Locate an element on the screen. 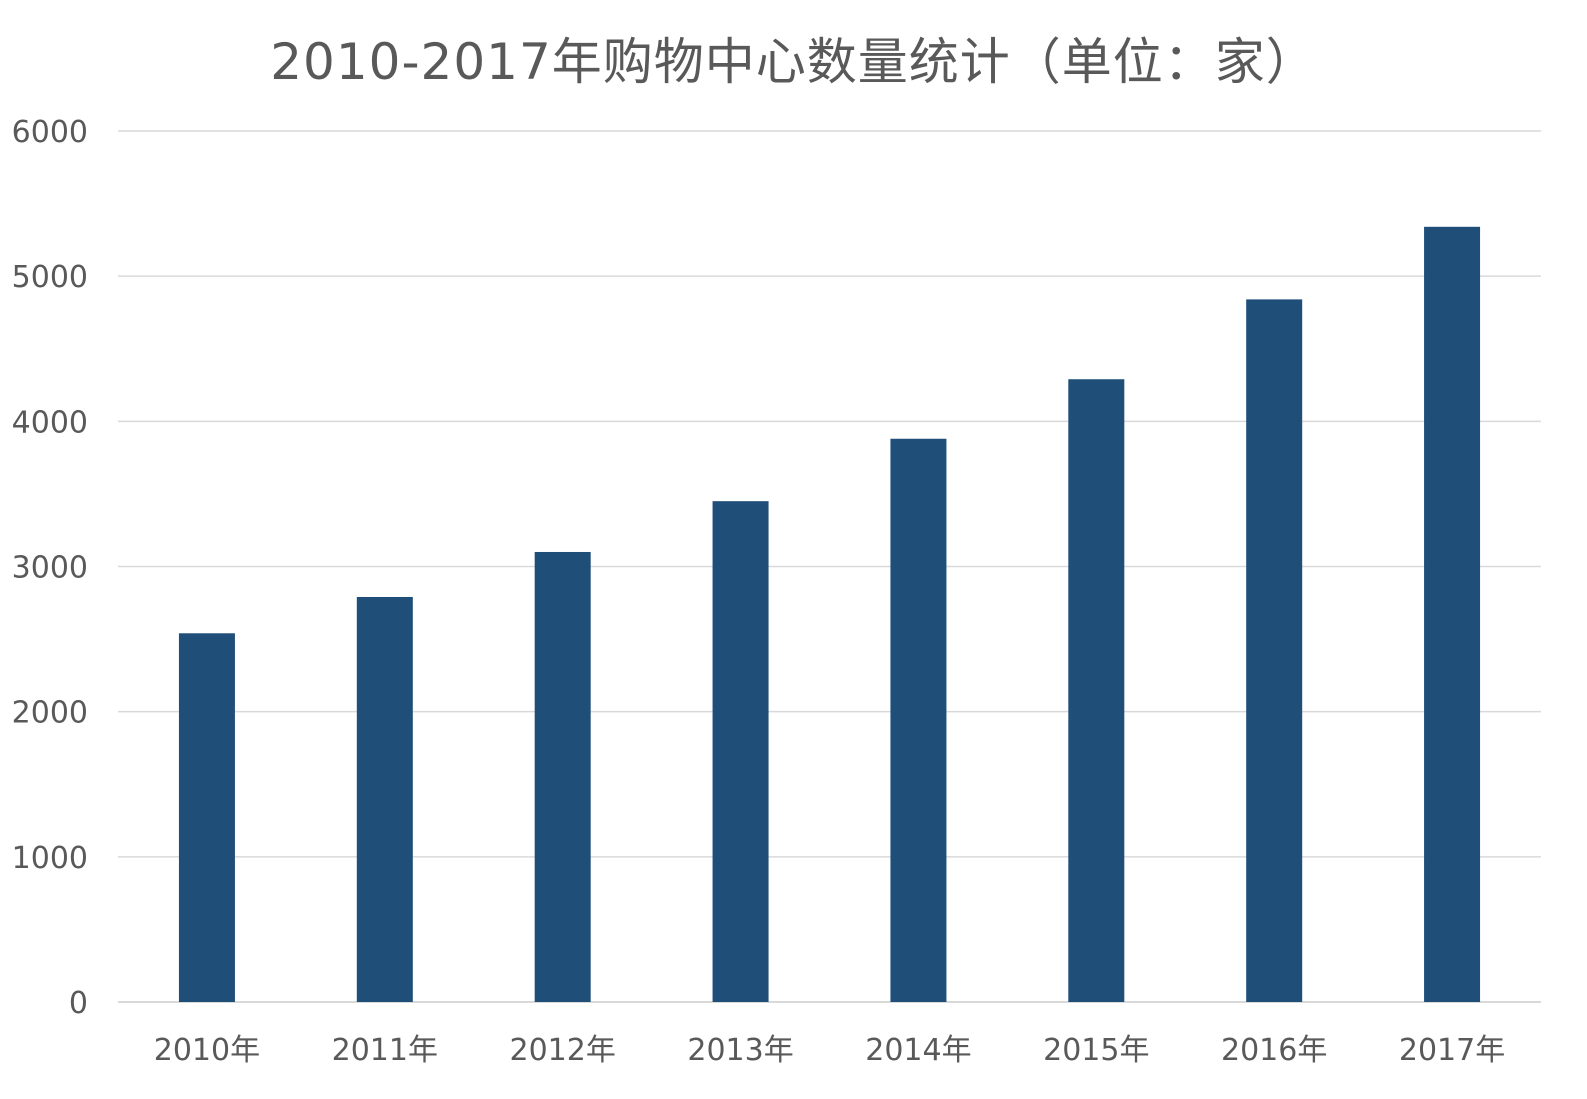 The height and width of the screenshot is (1099, 1587). x-tick-label: 2016年 is located at coordinates (1274, 1050).